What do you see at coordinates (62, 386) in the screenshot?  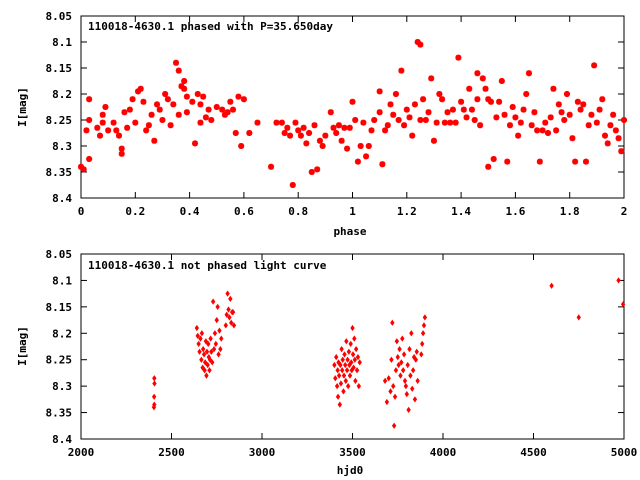 I see `unphased-y-tick-label: 8.3` at bounding box center [62, 386].